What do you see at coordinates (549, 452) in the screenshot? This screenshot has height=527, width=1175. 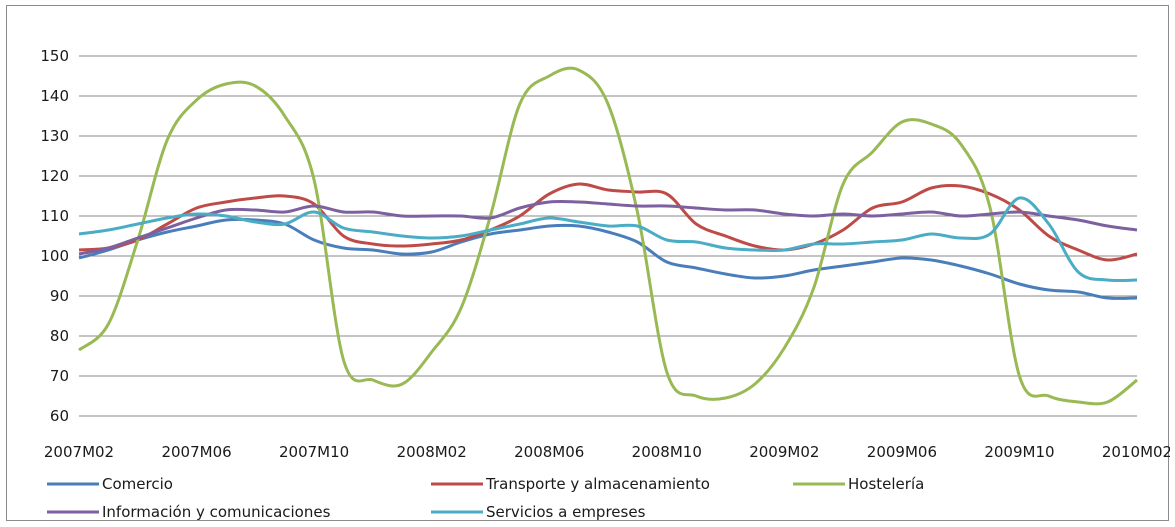 I see `x-tick-label: 2008M06` at bounding box center [549, 452].